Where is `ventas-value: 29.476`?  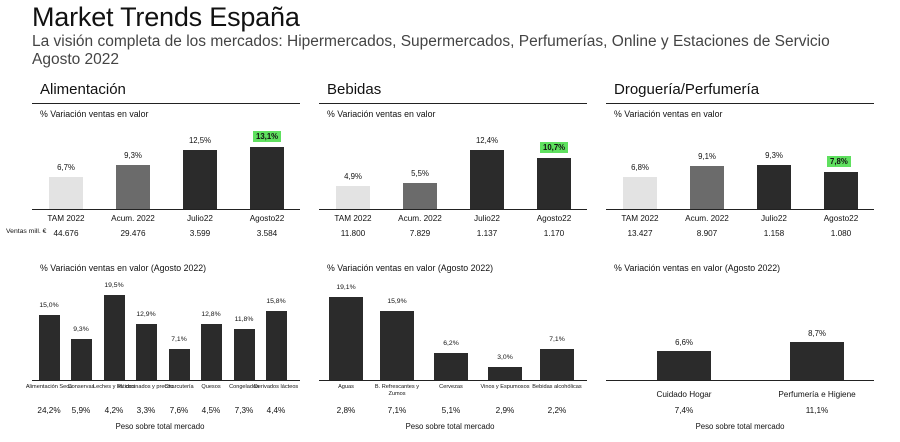 ventas-value: 29.476 is located at coordinates (133, 233).